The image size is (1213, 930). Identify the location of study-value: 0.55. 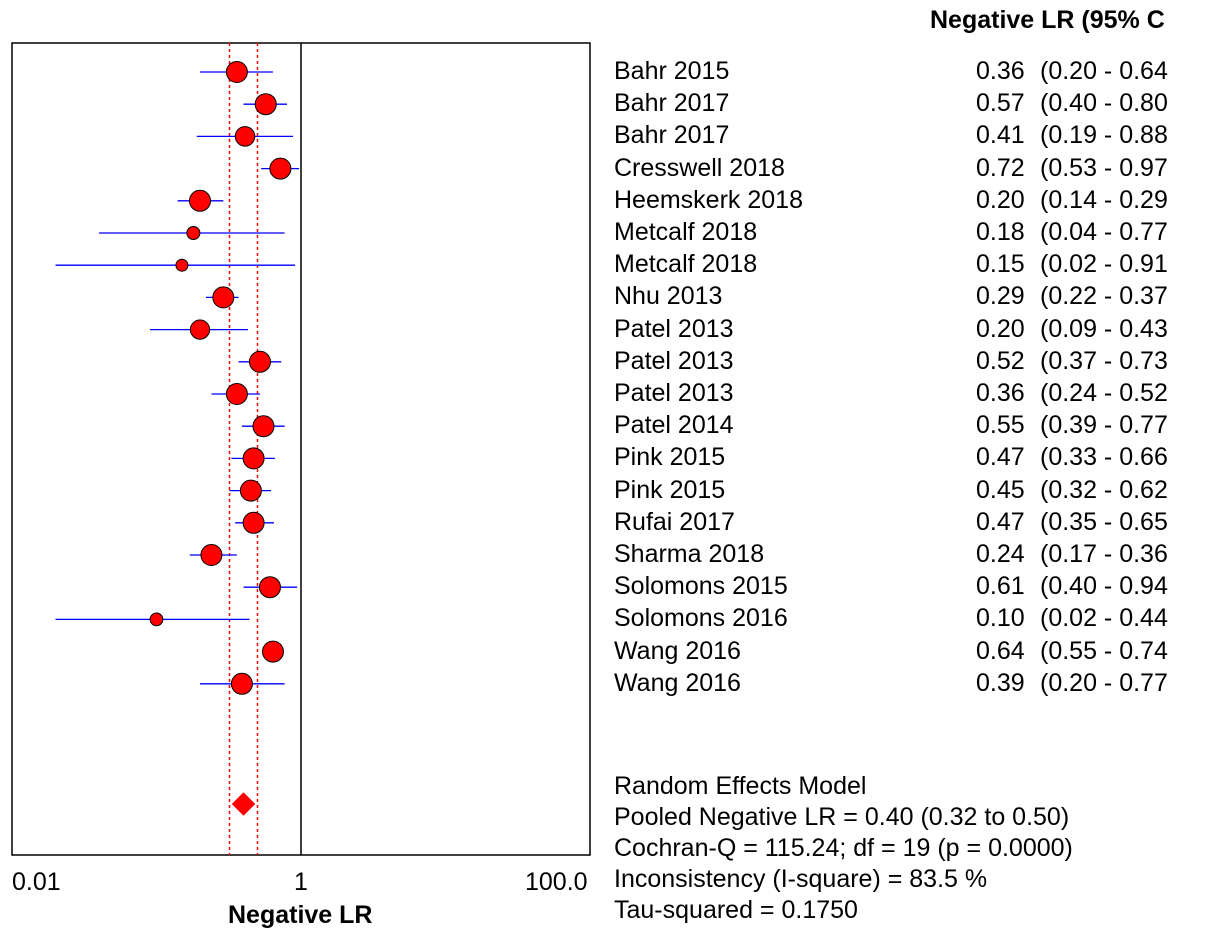
(1000, 425).